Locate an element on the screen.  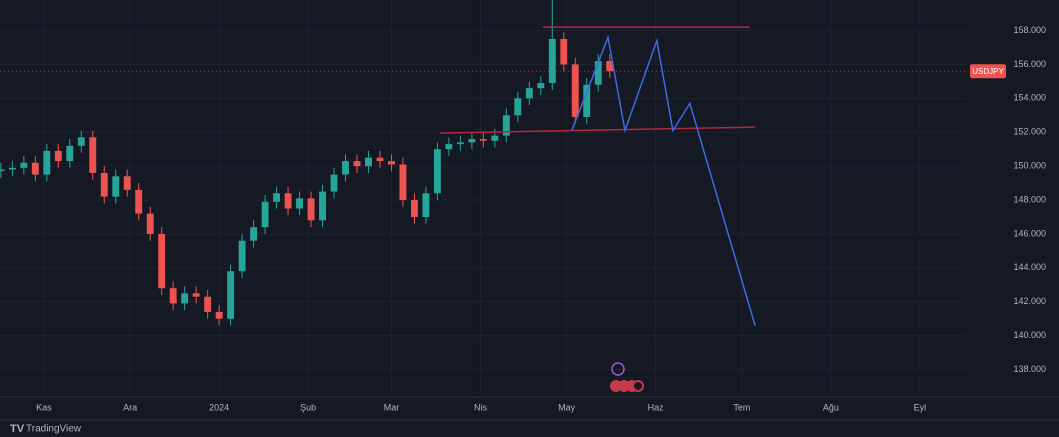
x-tick-label: Ağu is located at coordinates (831, 407).